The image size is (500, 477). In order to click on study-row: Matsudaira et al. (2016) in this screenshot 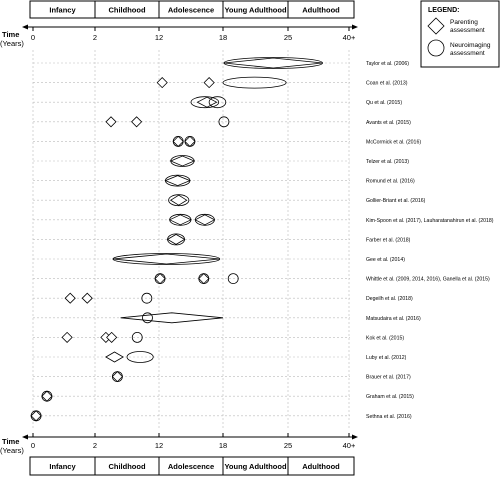, I will do `click(227, 318)`.